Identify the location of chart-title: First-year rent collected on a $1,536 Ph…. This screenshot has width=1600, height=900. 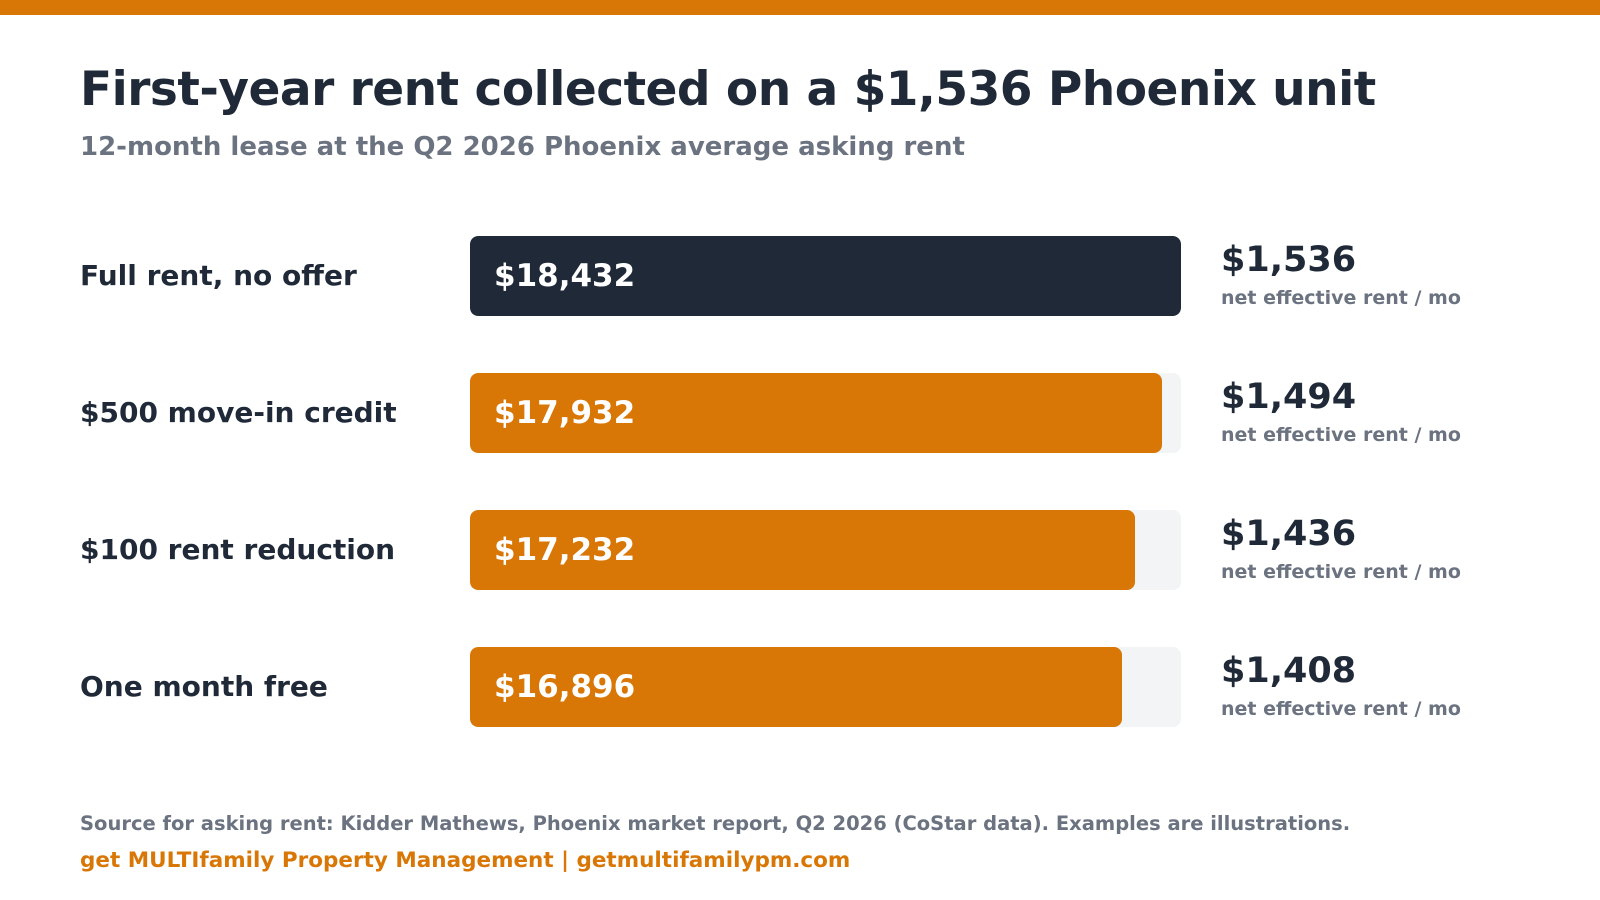
(728, 89).